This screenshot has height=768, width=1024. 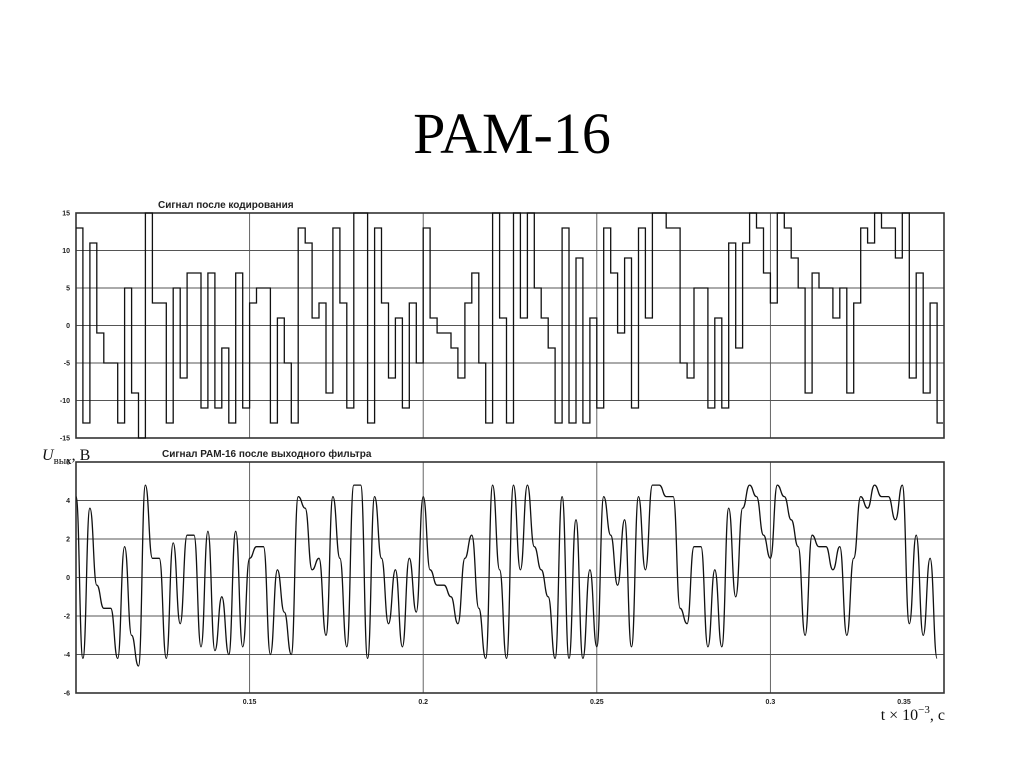 What do you see at coordinates (65, 439) in the screenshot?
I see `y-tick-label: -15` at bounding box center [65, 439].